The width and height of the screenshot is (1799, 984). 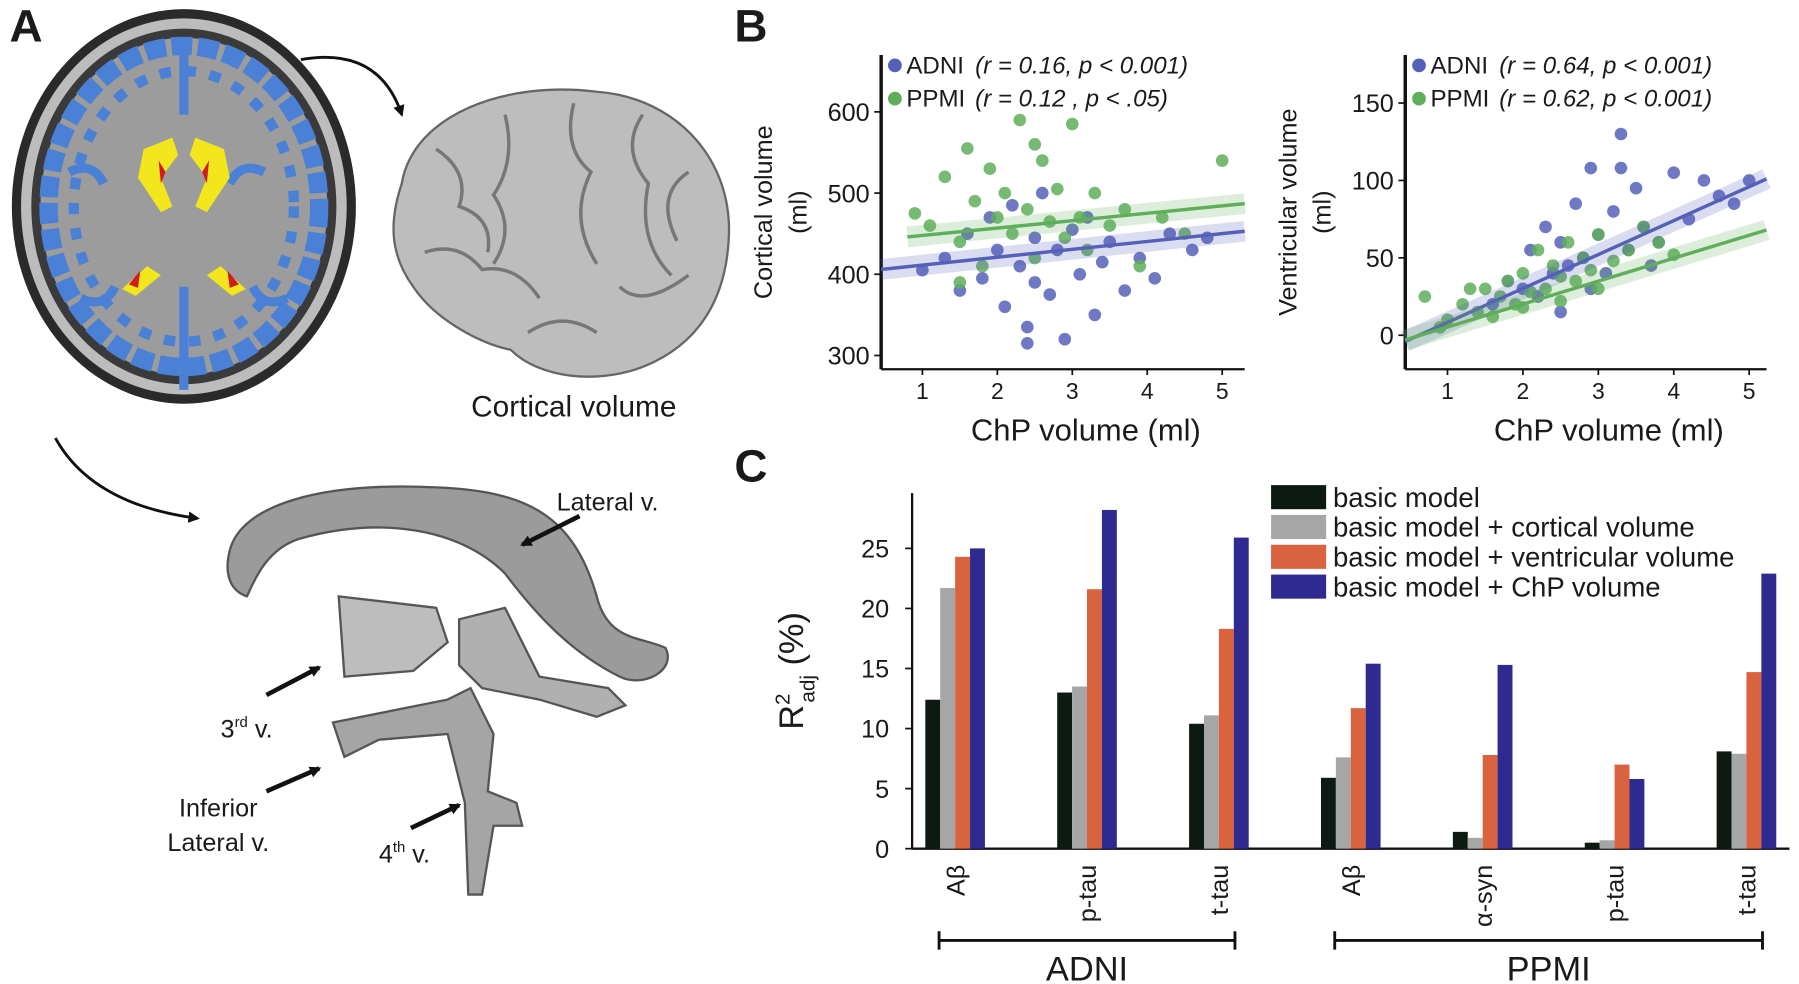 What do you see at coordinates (1352, 880) in the screenshot?
I see `x-tick-label: Aβ` at bounding box center [1352, 880].